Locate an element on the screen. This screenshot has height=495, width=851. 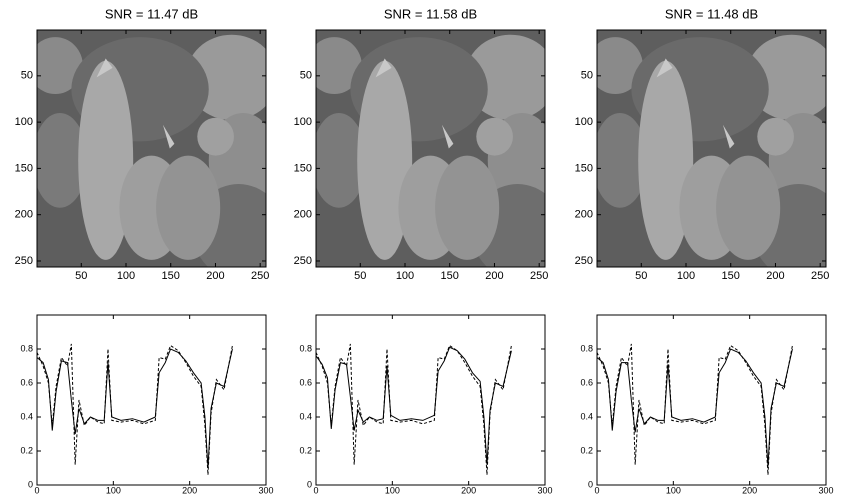
chart-title: SNR = 11.48 dB is located at coordinates (711, 13).